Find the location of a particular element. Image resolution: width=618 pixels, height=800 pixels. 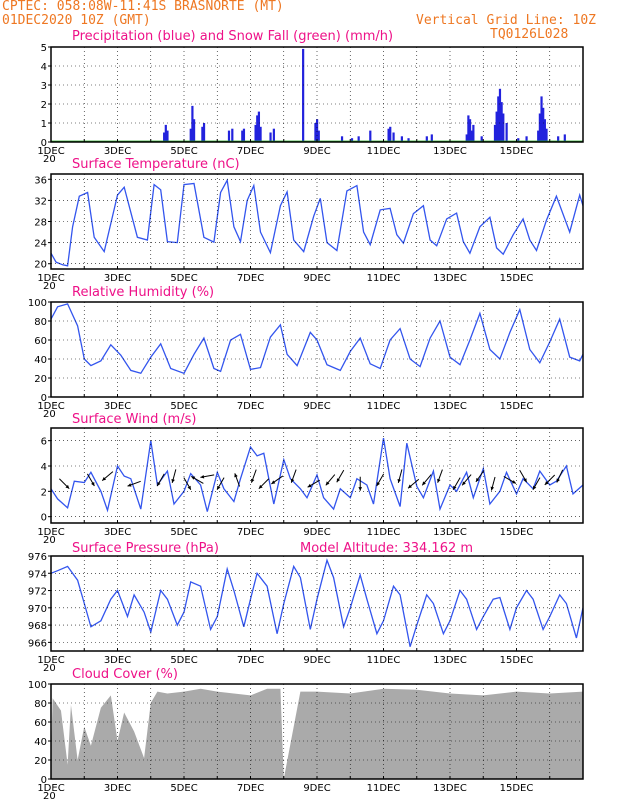

precip-xtick-label: 1DEC is located at coordinates (50, 151).